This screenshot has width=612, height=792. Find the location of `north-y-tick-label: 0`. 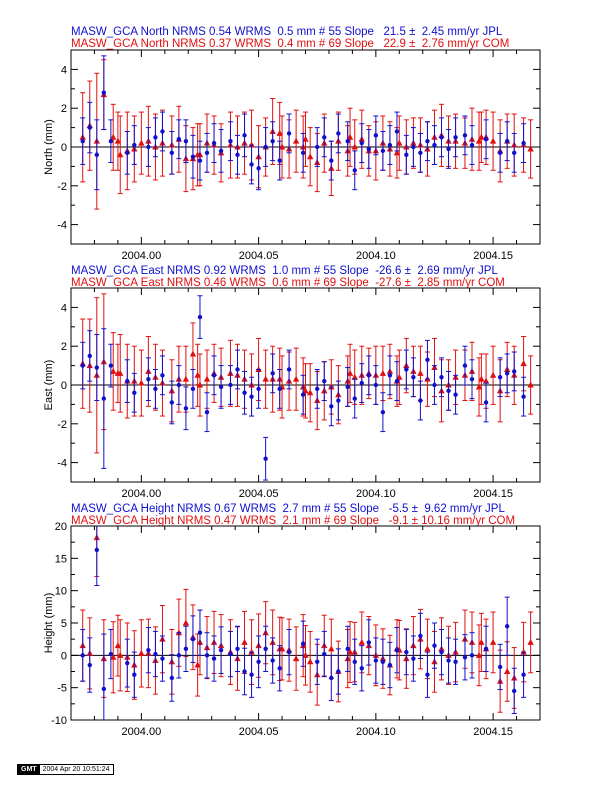

north-y-tick-label: 0 is located at coordinates (64, 148).